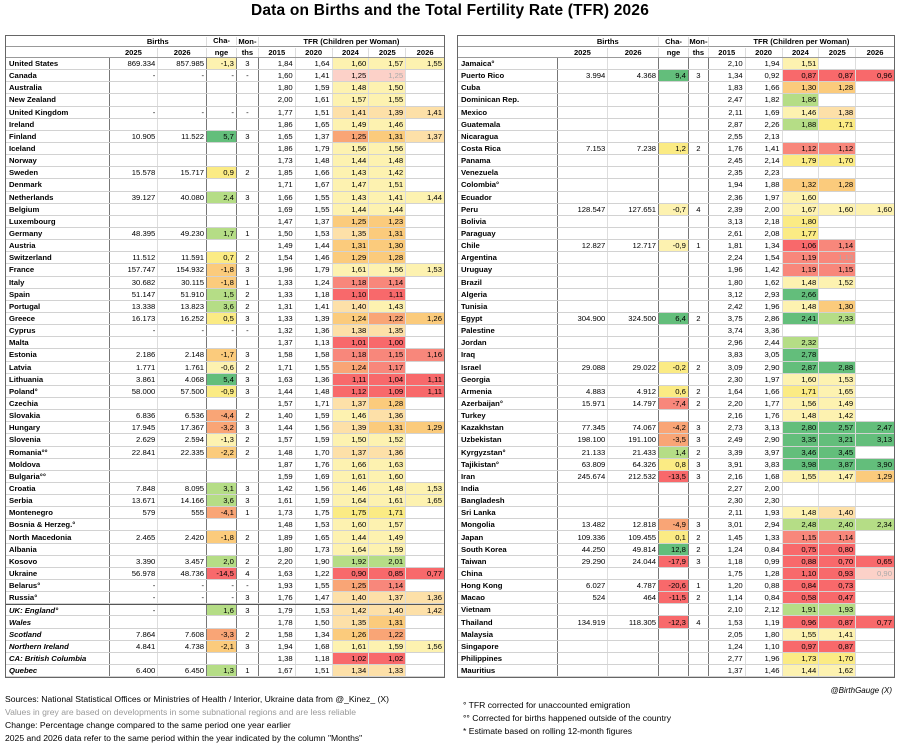 The image size is (900, 747). Describe the element at coordinates (801, 671) in the screenshot. I see `tfr-2024: 1,44` at that location.